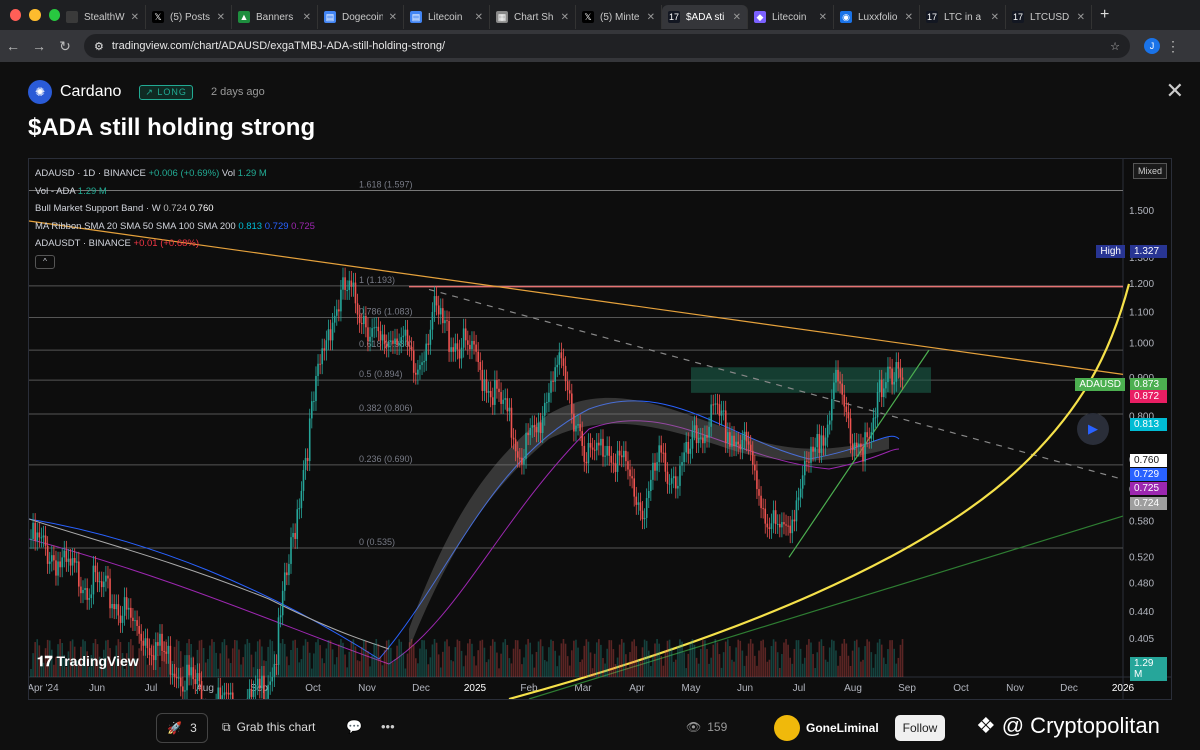 The image size is (1200, 750). What do you see at coordinates (275, 17) in the screenshot?
I see `tab-2: ▲ Banners ✕` at bounding box center [275, 17].